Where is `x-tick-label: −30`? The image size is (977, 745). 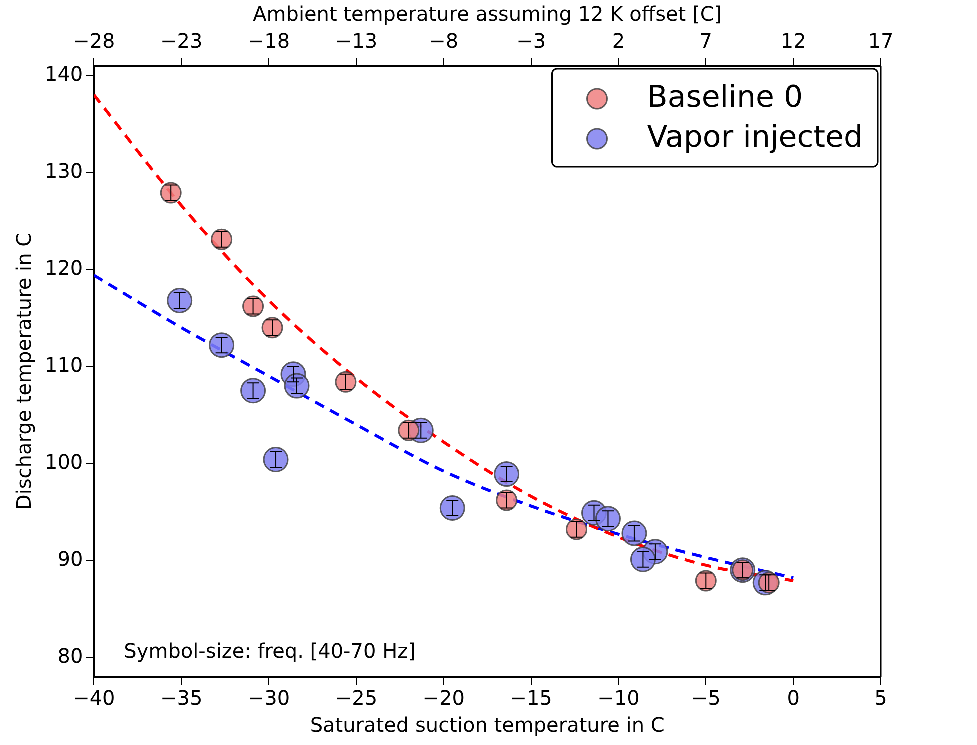
x-tick-label: −30 is located at coordinates (269, 698).